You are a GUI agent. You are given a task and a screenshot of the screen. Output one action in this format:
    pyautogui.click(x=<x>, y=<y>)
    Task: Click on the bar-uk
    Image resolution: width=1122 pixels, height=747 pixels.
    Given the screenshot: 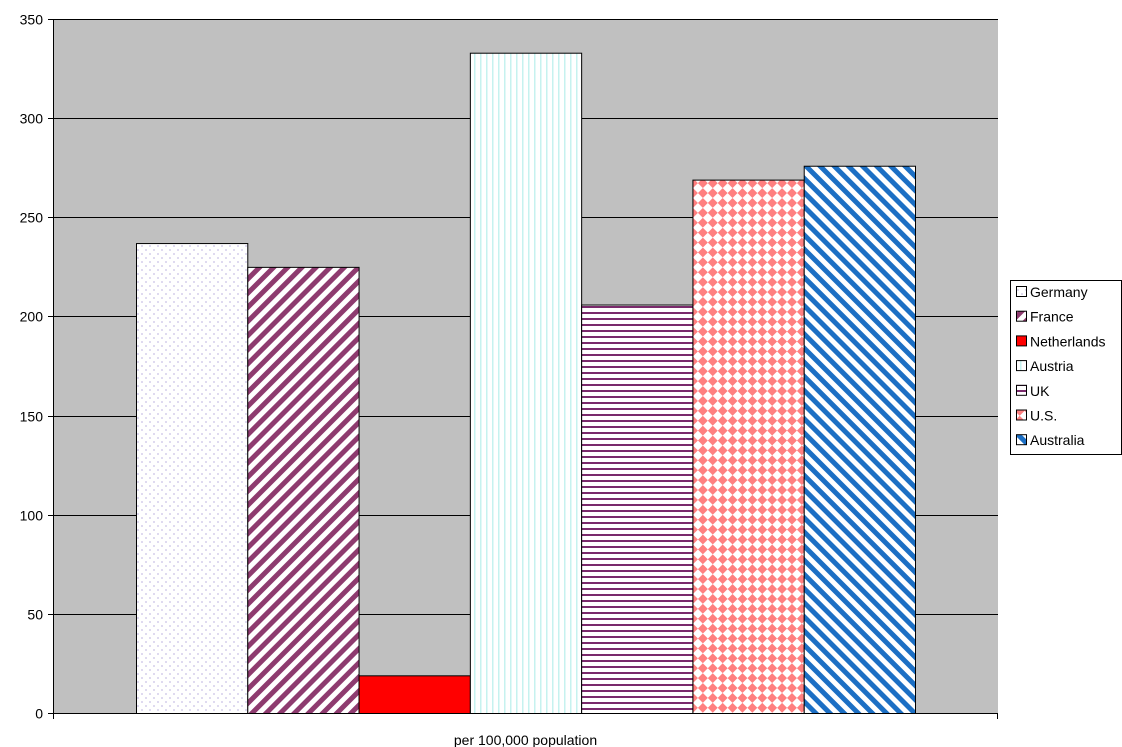 What is the action you would take?
    pyautogui.click(x=637, y=509)
    